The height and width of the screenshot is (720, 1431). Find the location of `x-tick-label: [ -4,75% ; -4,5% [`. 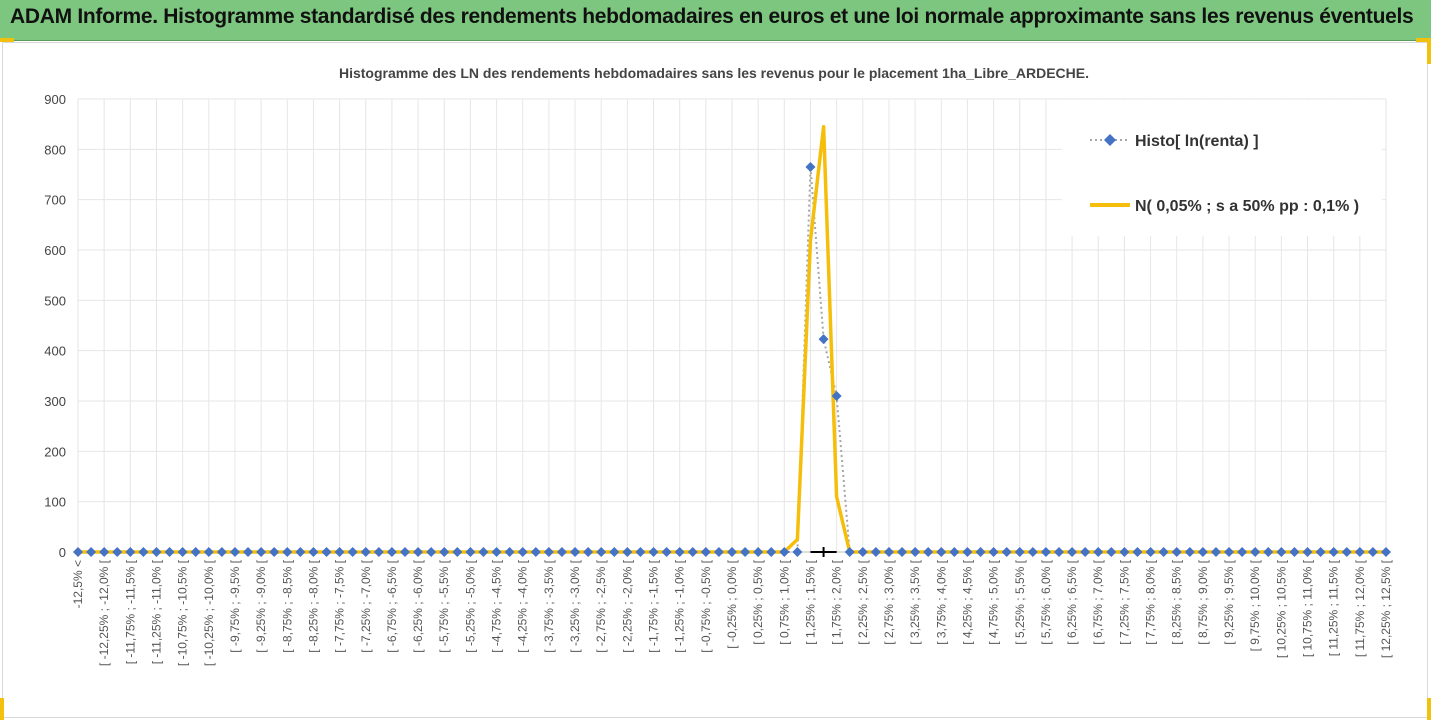

x-tick-label: [ -4,75% ; -4,5% [ is located at coordinates (497, 605).